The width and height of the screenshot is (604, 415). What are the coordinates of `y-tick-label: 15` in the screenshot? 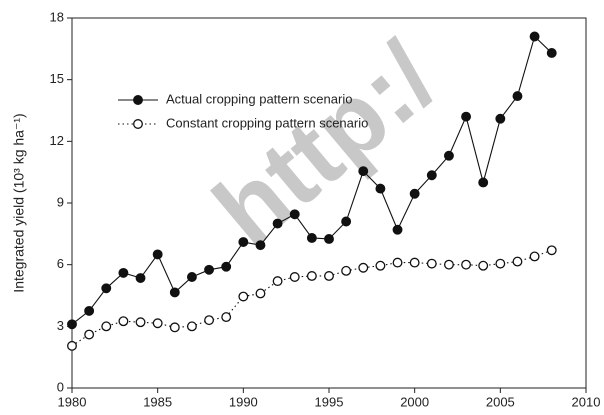 It's located at (57, 78).